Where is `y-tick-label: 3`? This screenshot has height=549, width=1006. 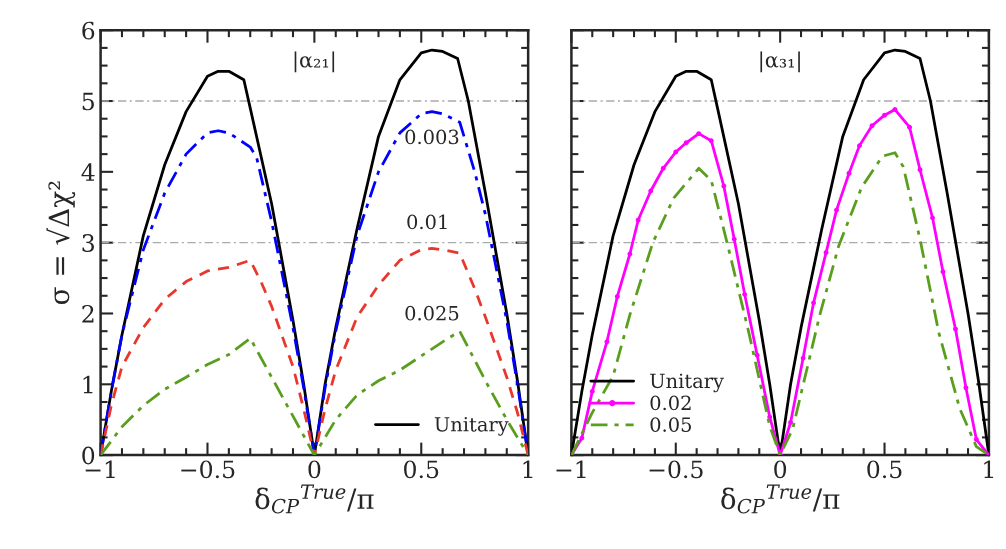
y-tick-label: 3 is located at coordinates (88, 243).